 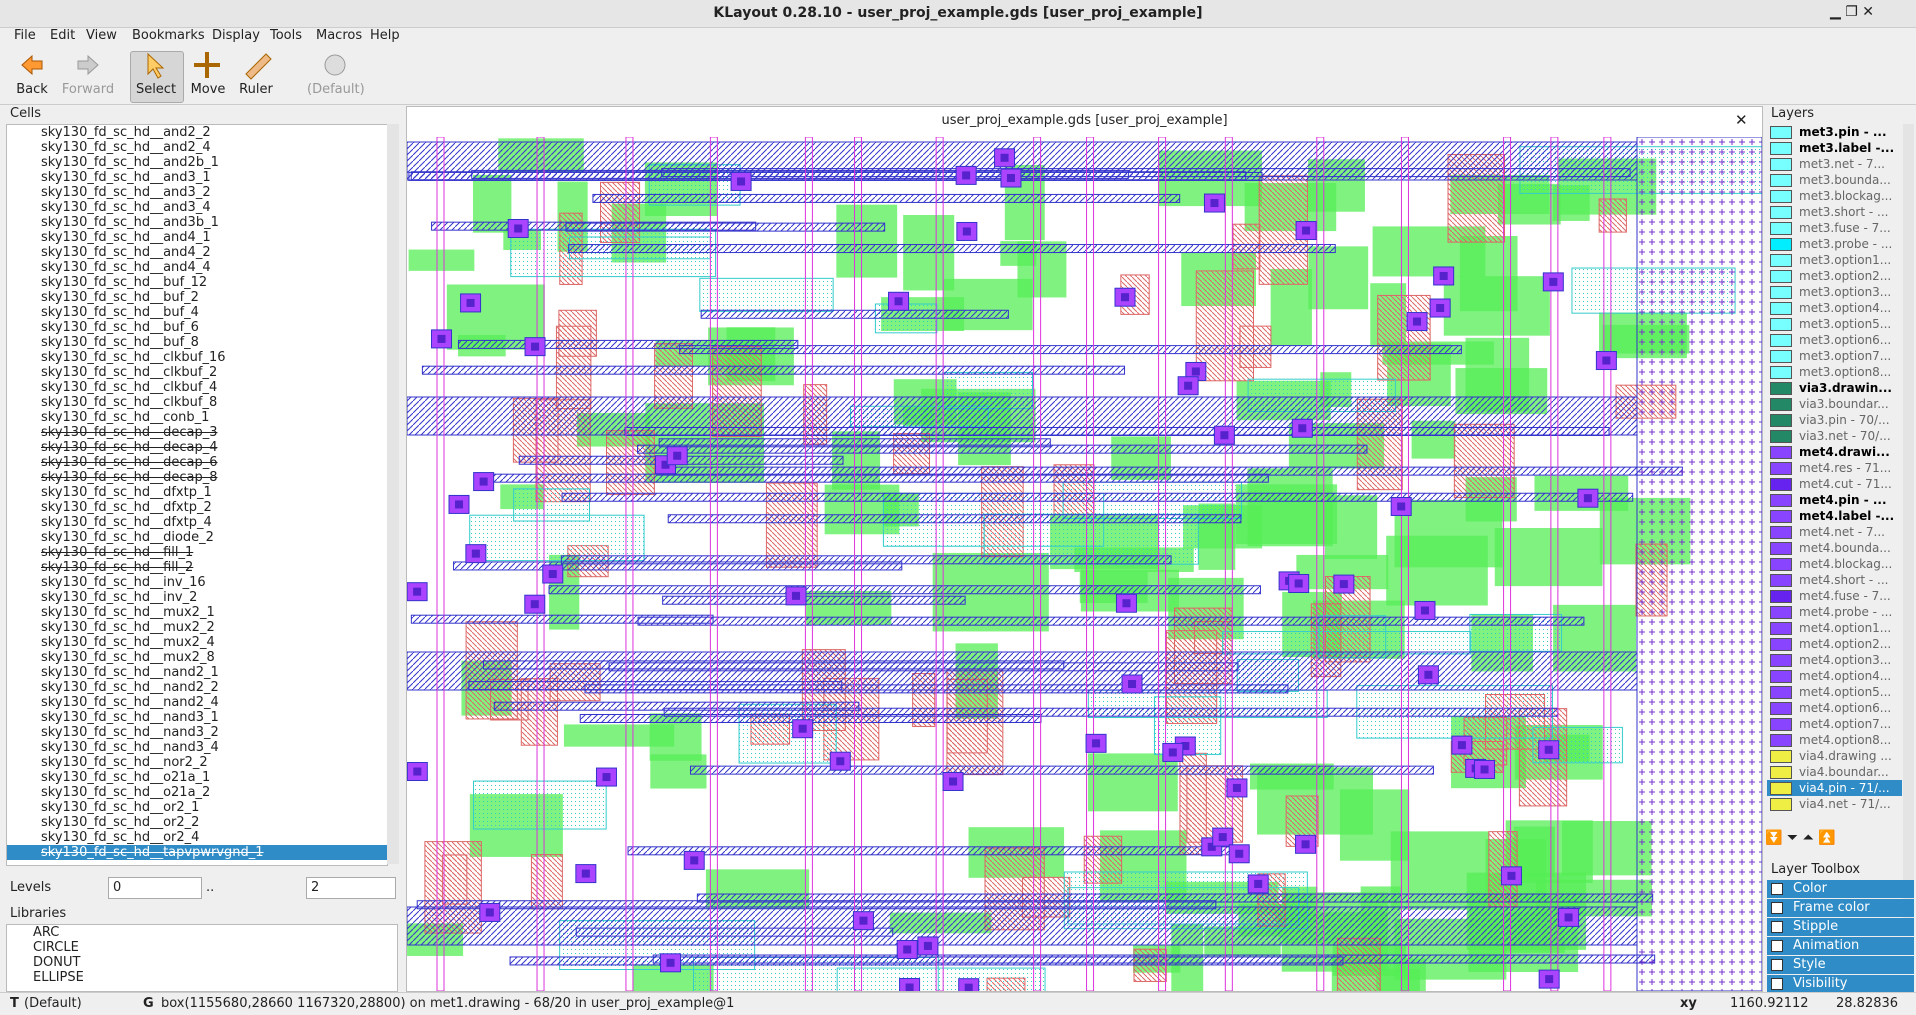 I want to click on library-item: ELLIPSE, so click(x=58, y=977).